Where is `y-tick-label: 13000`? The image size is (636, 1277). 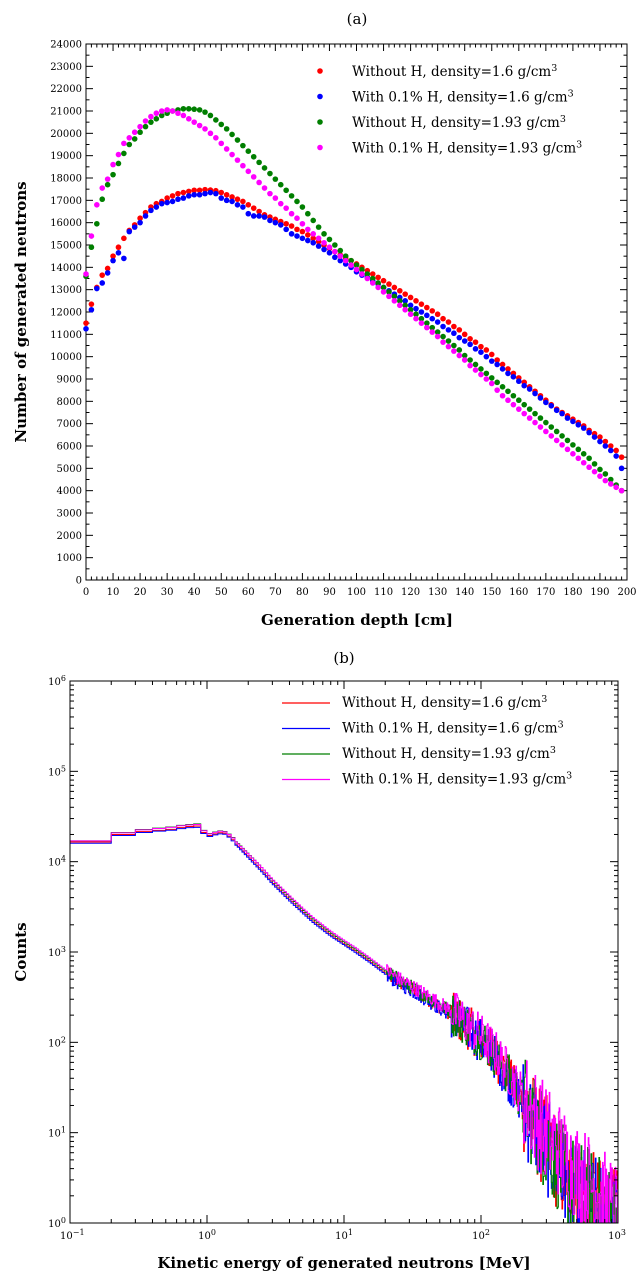 y-tick-label: 13000 is located at coordinates (66, 290).